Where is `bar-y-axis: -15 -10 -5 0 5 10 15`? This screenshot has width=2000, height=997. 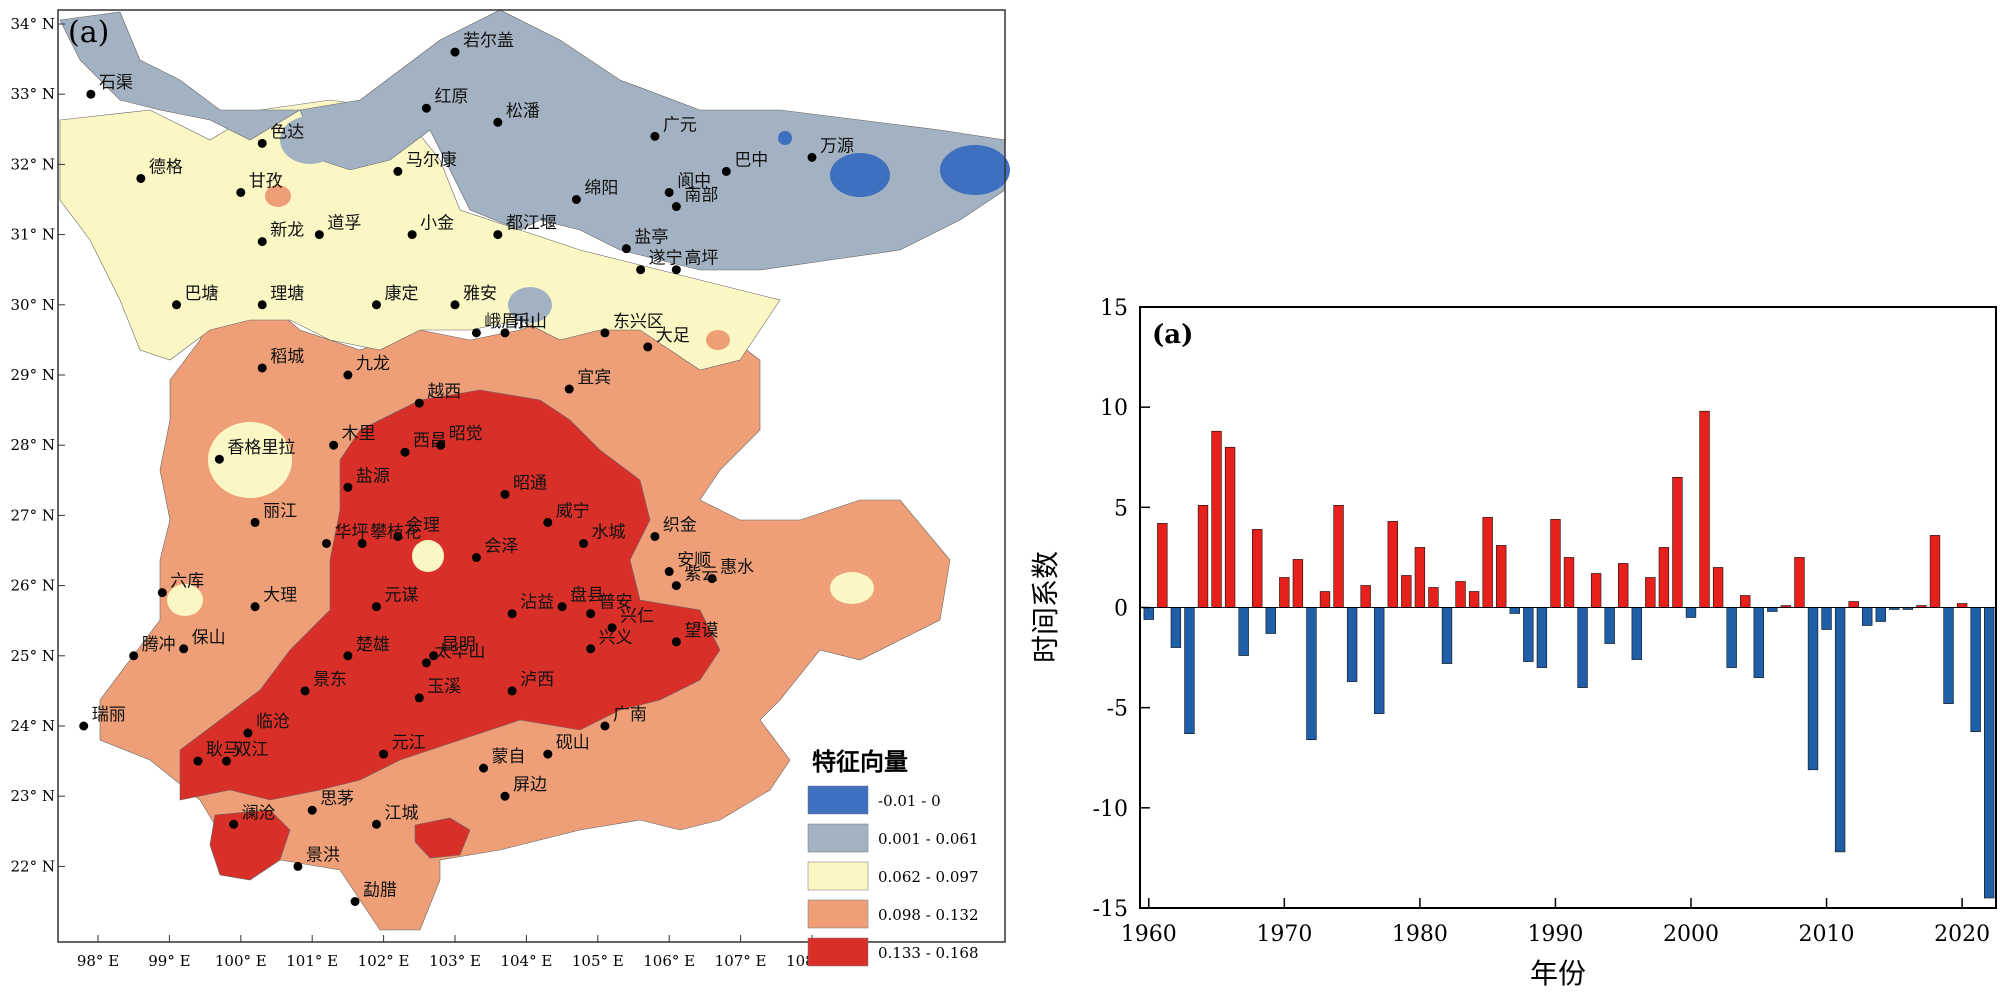
bar-y-axis: -15 -10 -5 0 5 10 15 is located at coordinates (1121, 609).